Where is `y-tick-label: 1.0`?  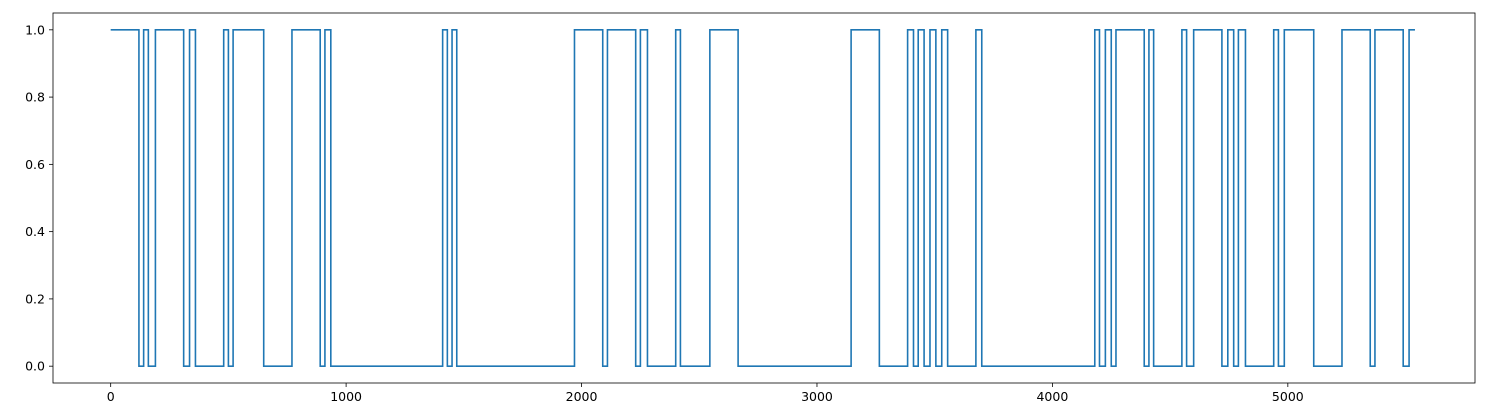 y-tick-label: 1.0 is located at coordinates (35, 29).